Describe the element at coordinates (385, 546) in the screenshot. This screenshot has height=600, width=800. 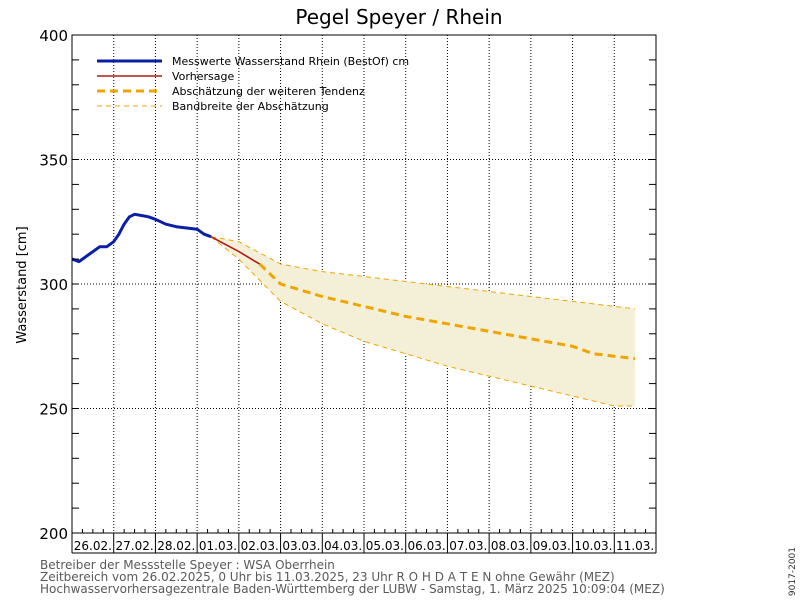
I see `x-tick-label: 05.03.` at that location.